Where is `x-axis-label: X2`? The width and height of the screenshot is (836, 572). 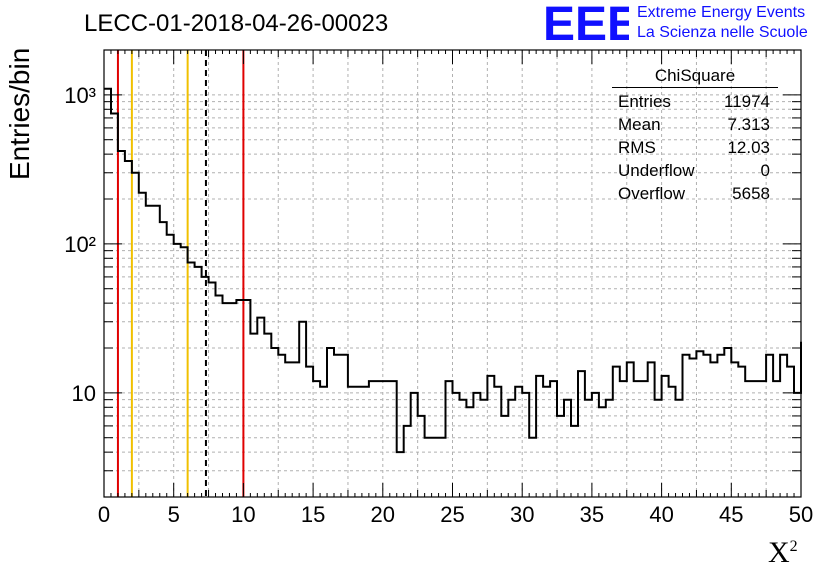
x-axis-label: X2 is located at coordinates (783, 552).